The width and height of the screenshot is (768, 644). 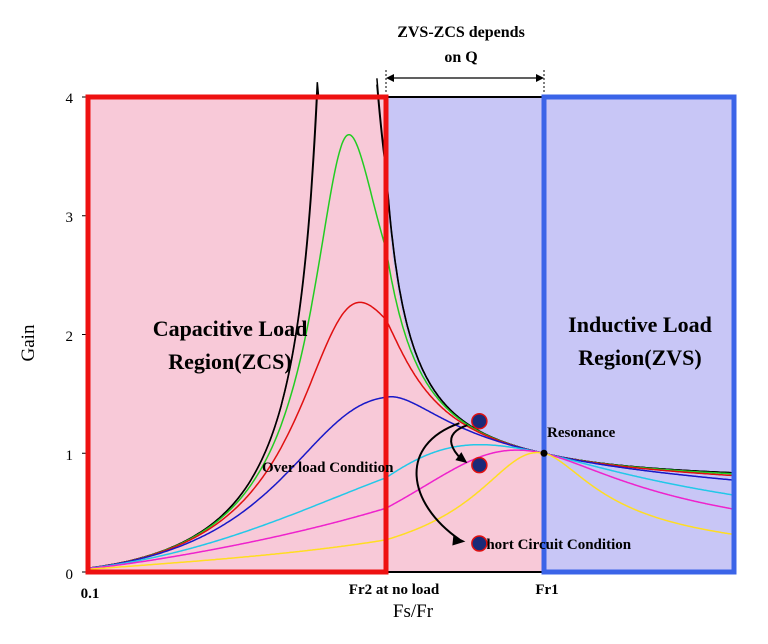 I want to click on capacitive-region-label-line-1: Capacitive Load, so click(x=230, y=328).